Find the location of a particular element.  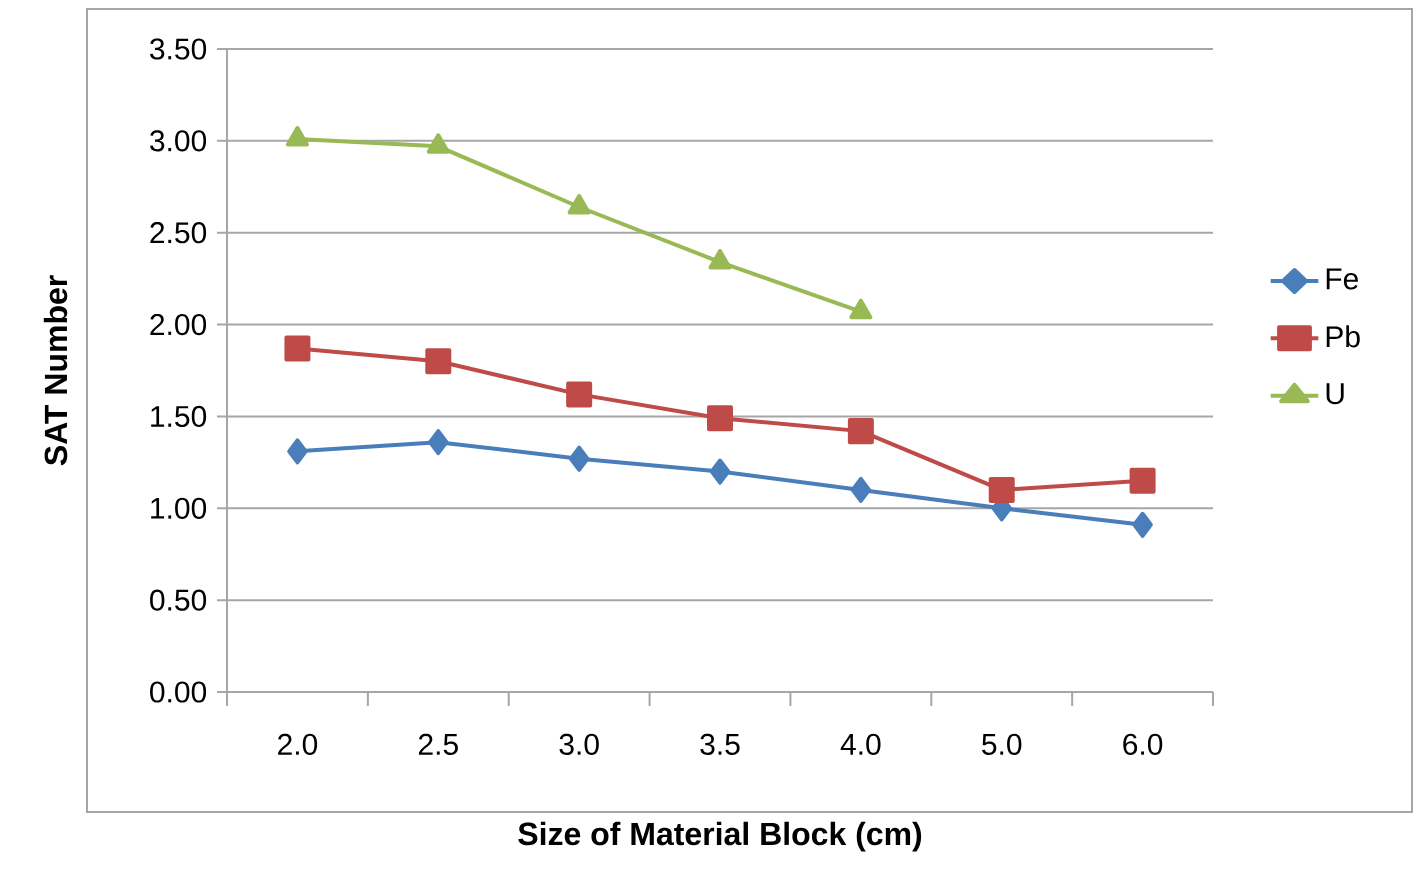

x-tick-label: 2.5 is located at coordinates (438, 744).